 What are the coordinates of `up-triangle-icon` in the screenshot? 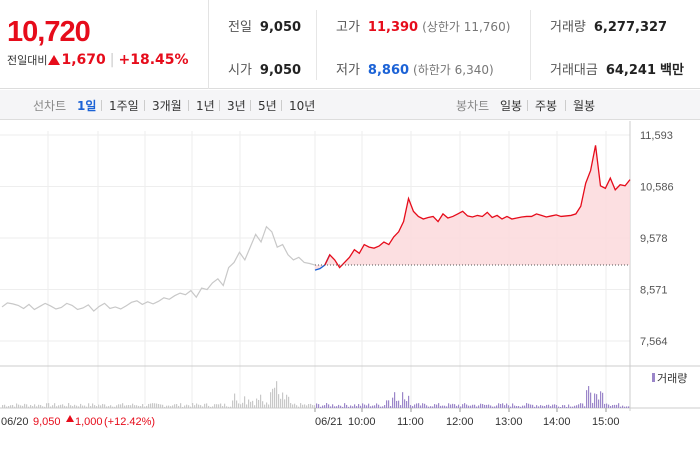 It's located at (54, 60).